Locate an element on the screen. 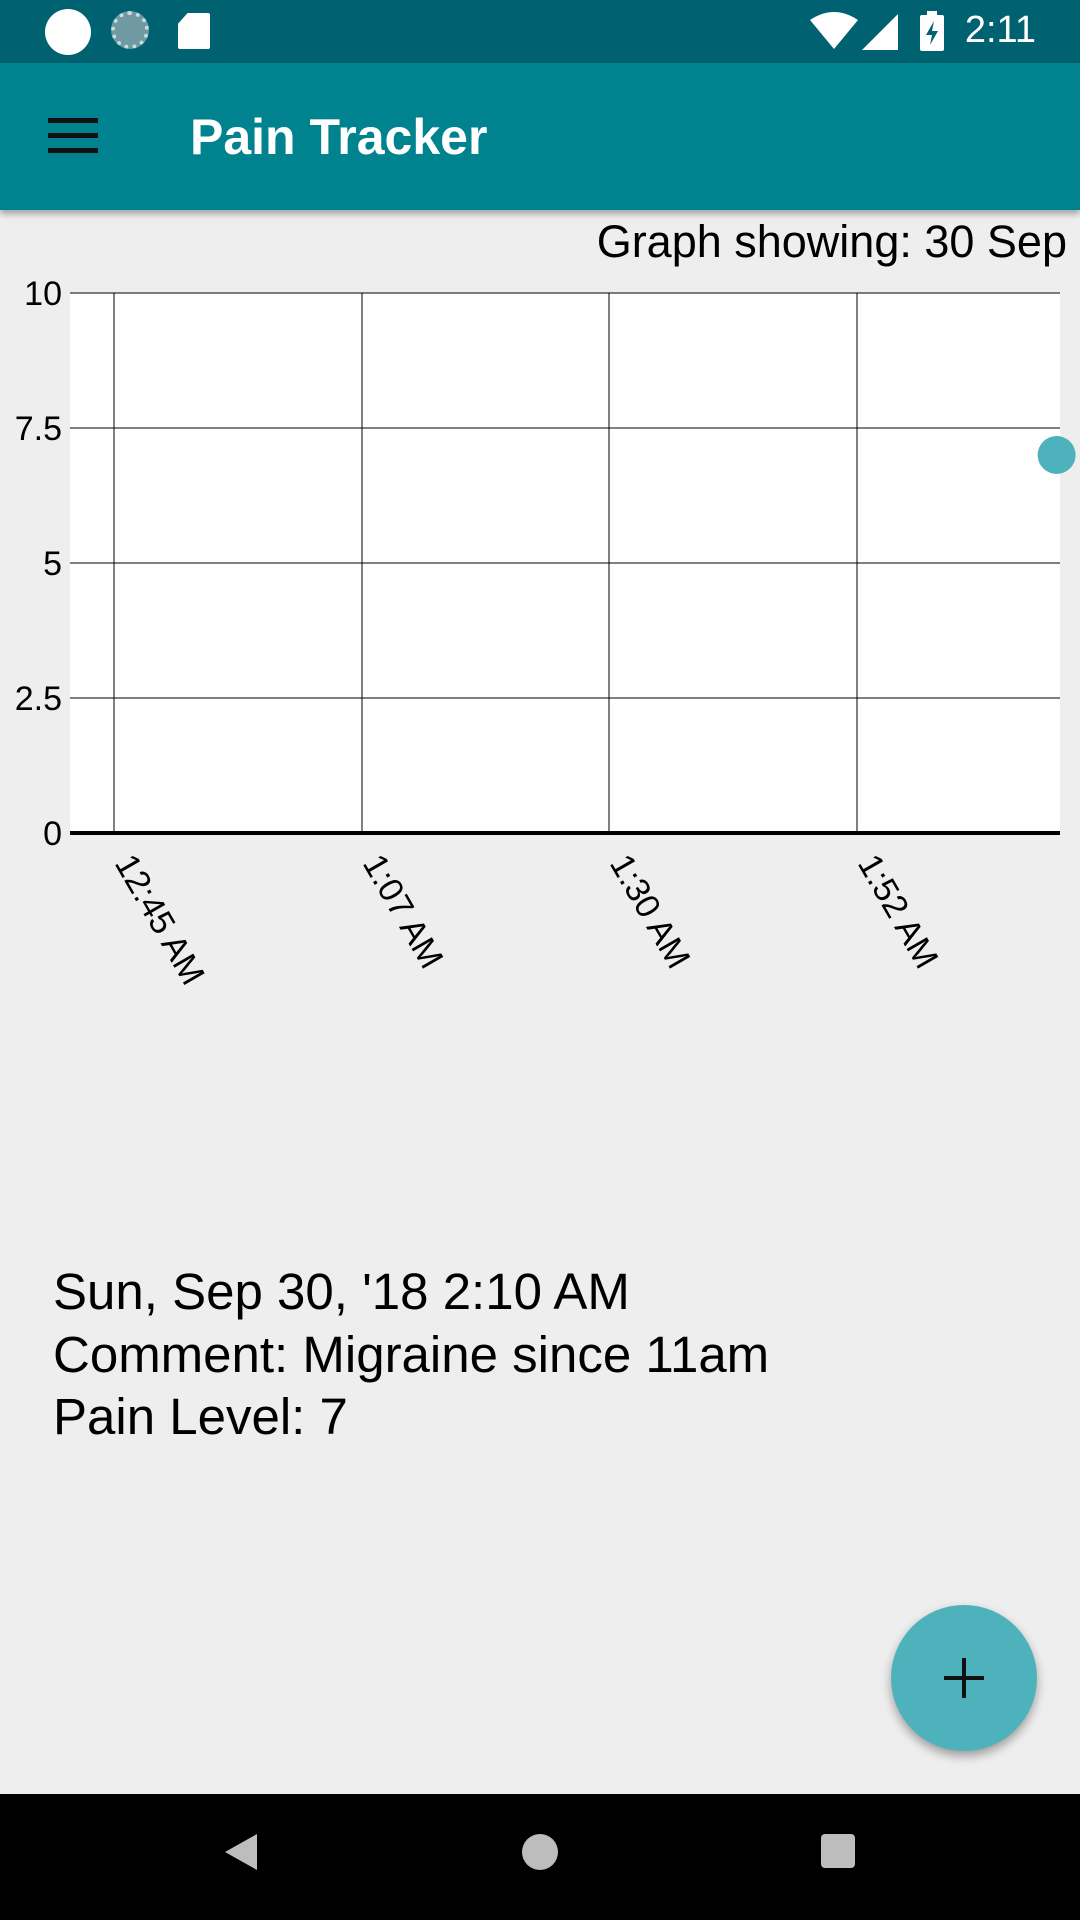 Image resolution: width=1080 pixels, height=1920 pixels. status-bar: 2:11 is located at coordinates (540, 31).